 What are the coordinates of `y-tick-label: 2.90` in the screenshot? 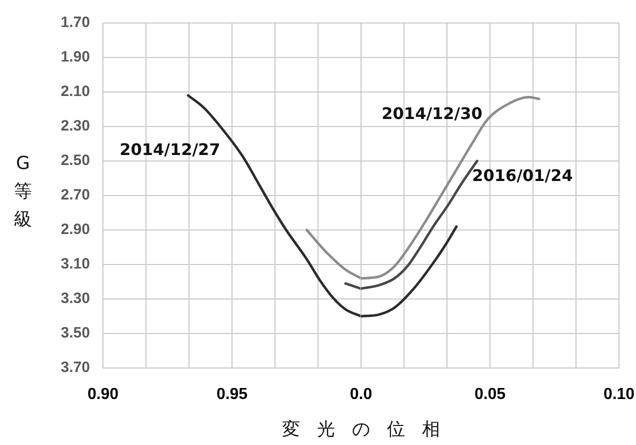 It's located at (75, 229).